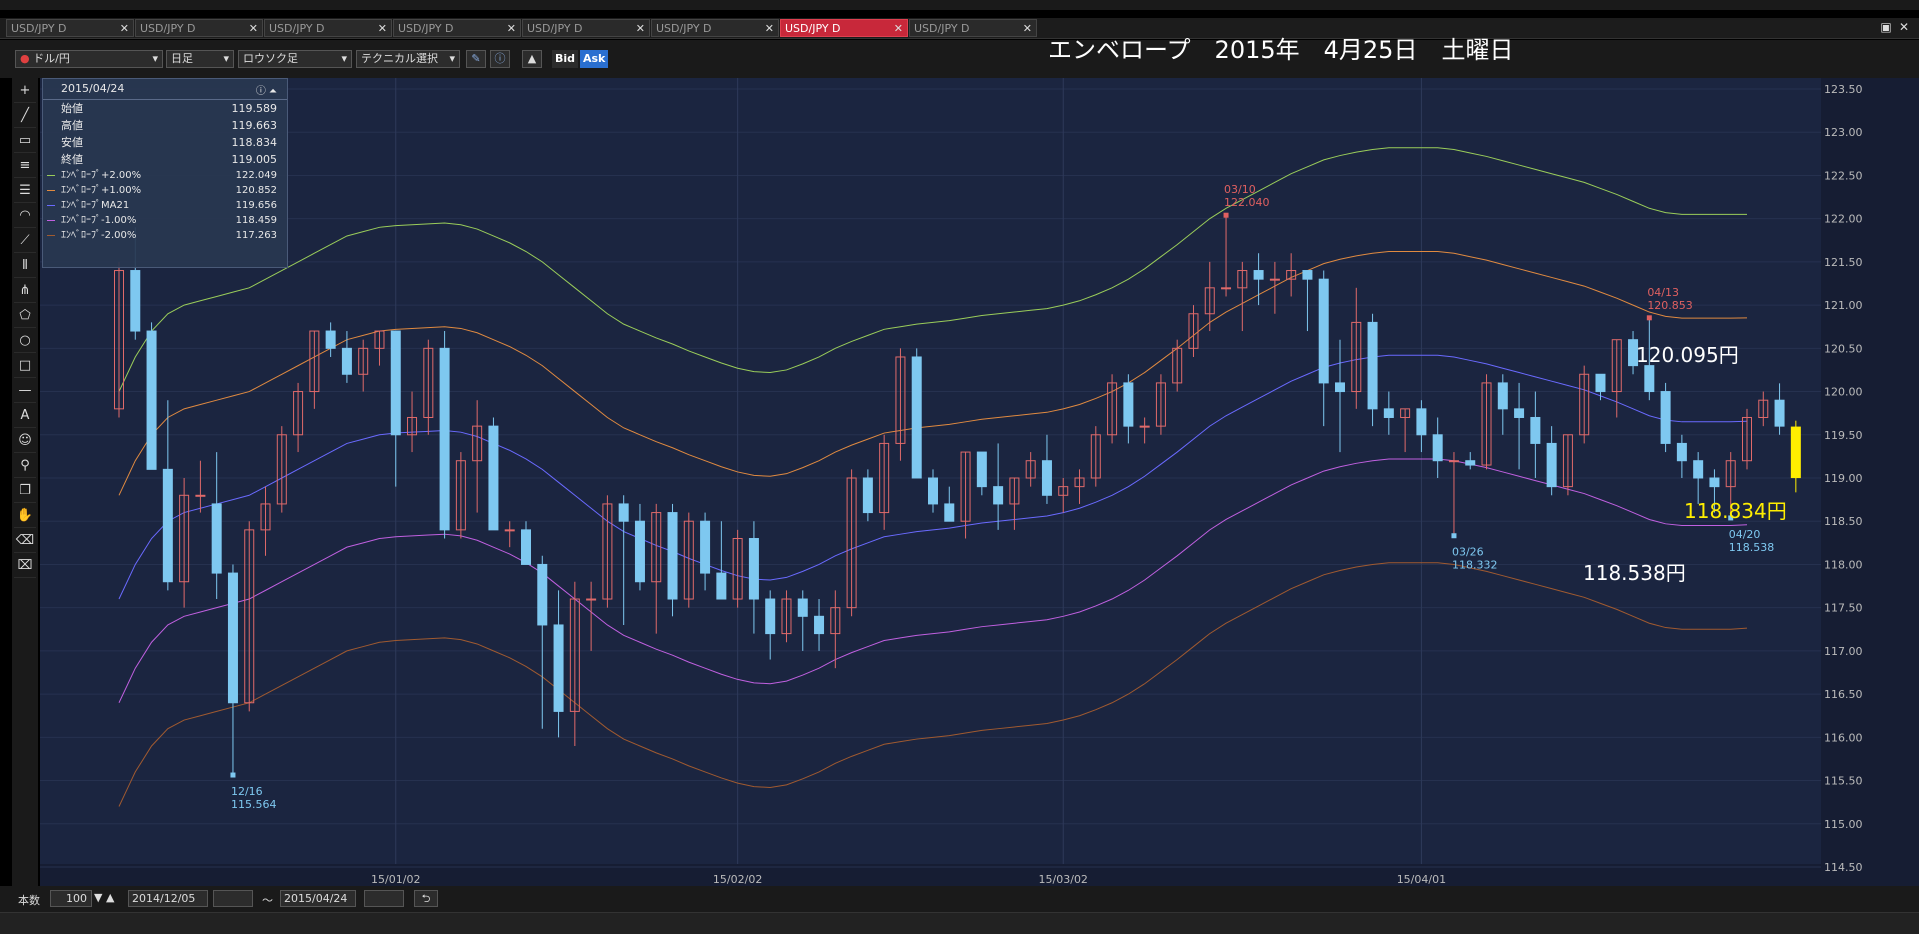 The image size is (1919, 934). I want to click on horizontal-lines-icon: ≡, so click(25, 166).